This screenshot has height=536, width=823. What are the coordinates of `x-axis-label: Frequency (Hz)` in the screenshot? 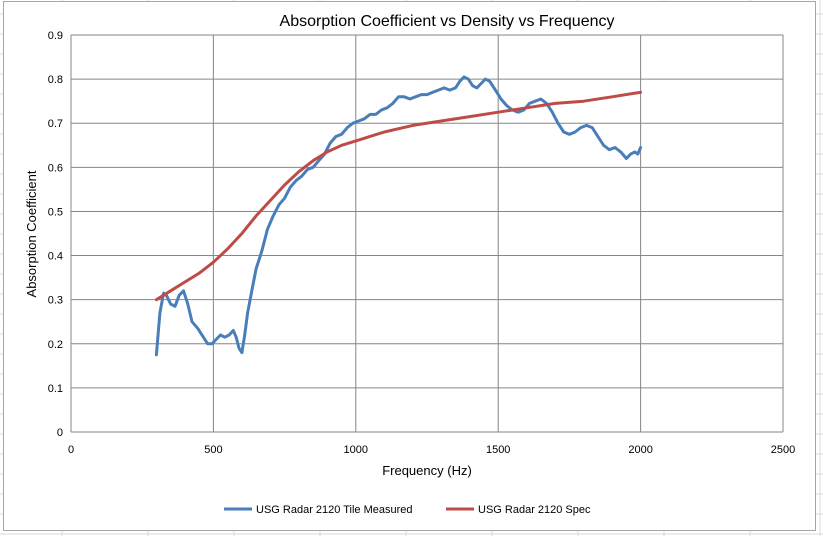 It's located at (427, 470).